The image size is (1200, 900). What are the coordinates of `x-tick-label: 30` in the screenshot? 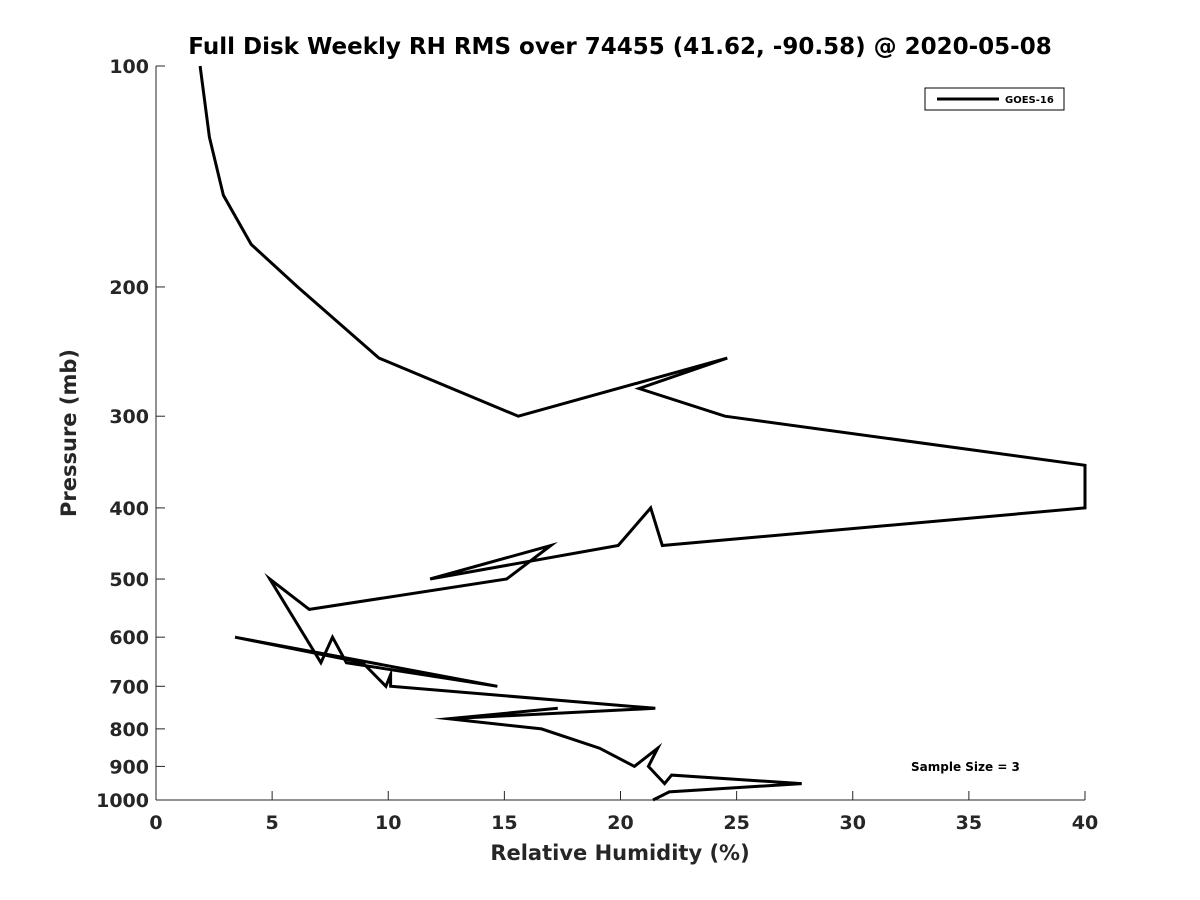 It's located at (853, 823).